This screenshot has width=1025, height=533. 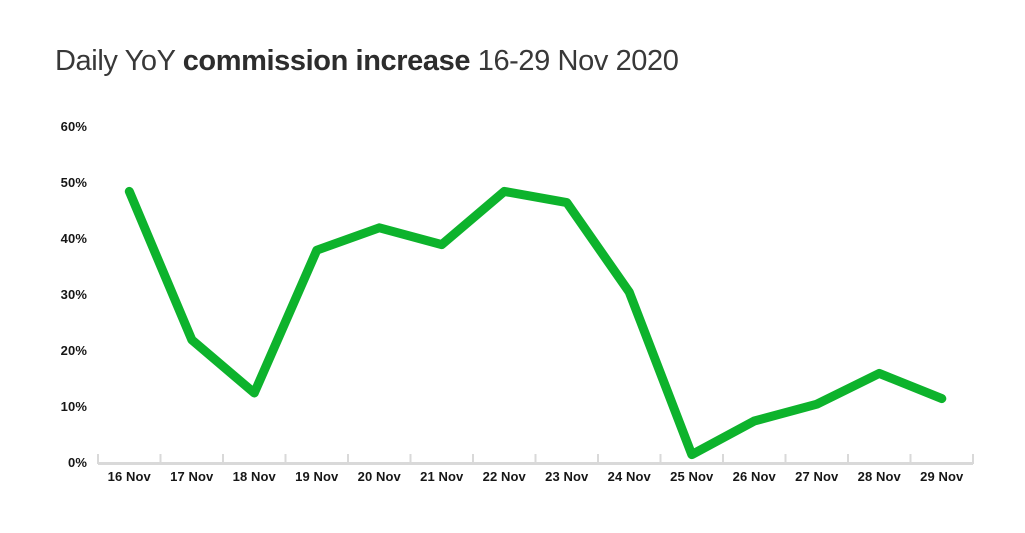 I want to click on x-axis-tick-label: 17 Nov, so click(x=192, y=476).